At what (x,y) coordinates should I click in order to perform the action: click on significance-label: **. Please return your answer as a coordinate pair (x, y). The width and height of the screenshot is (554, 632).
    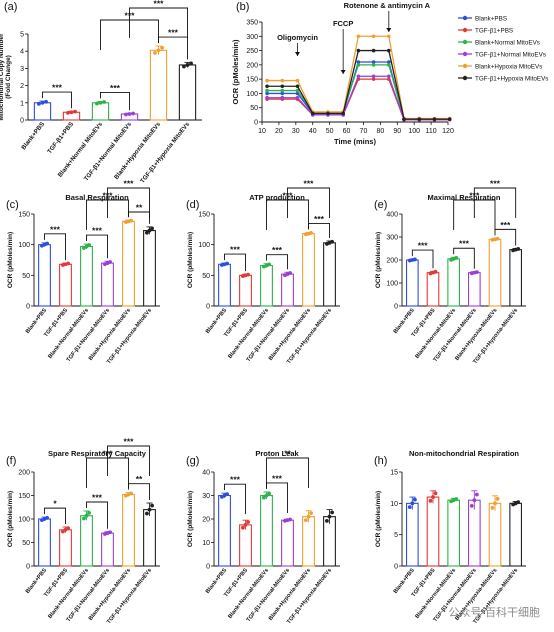
    Looking at the image, I should click on (139, 479).